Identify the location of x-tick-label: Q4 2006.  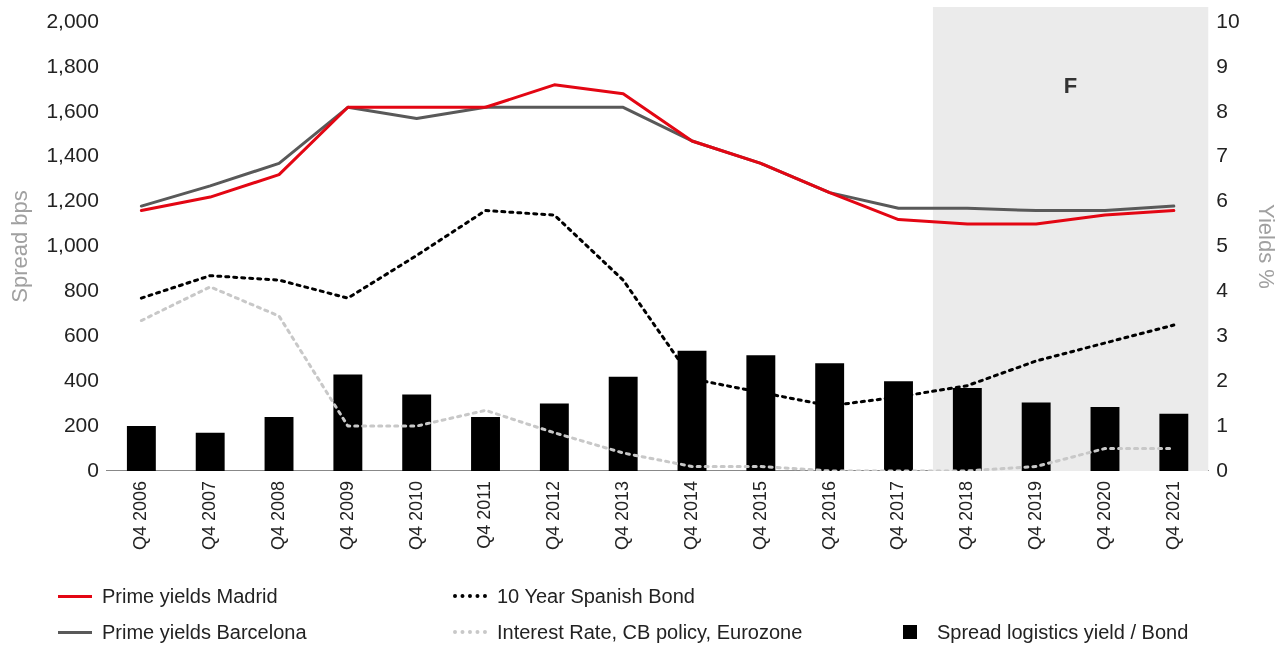
(140, 515).